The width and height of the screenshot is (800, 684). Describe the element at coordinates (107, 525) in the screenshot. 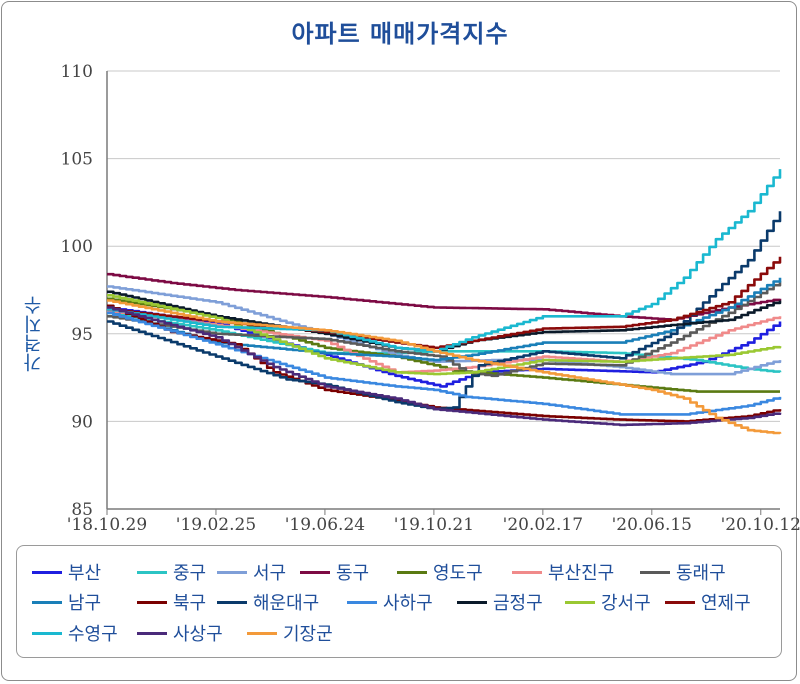

I see `x-tick-label: '18.10.29` at that location.